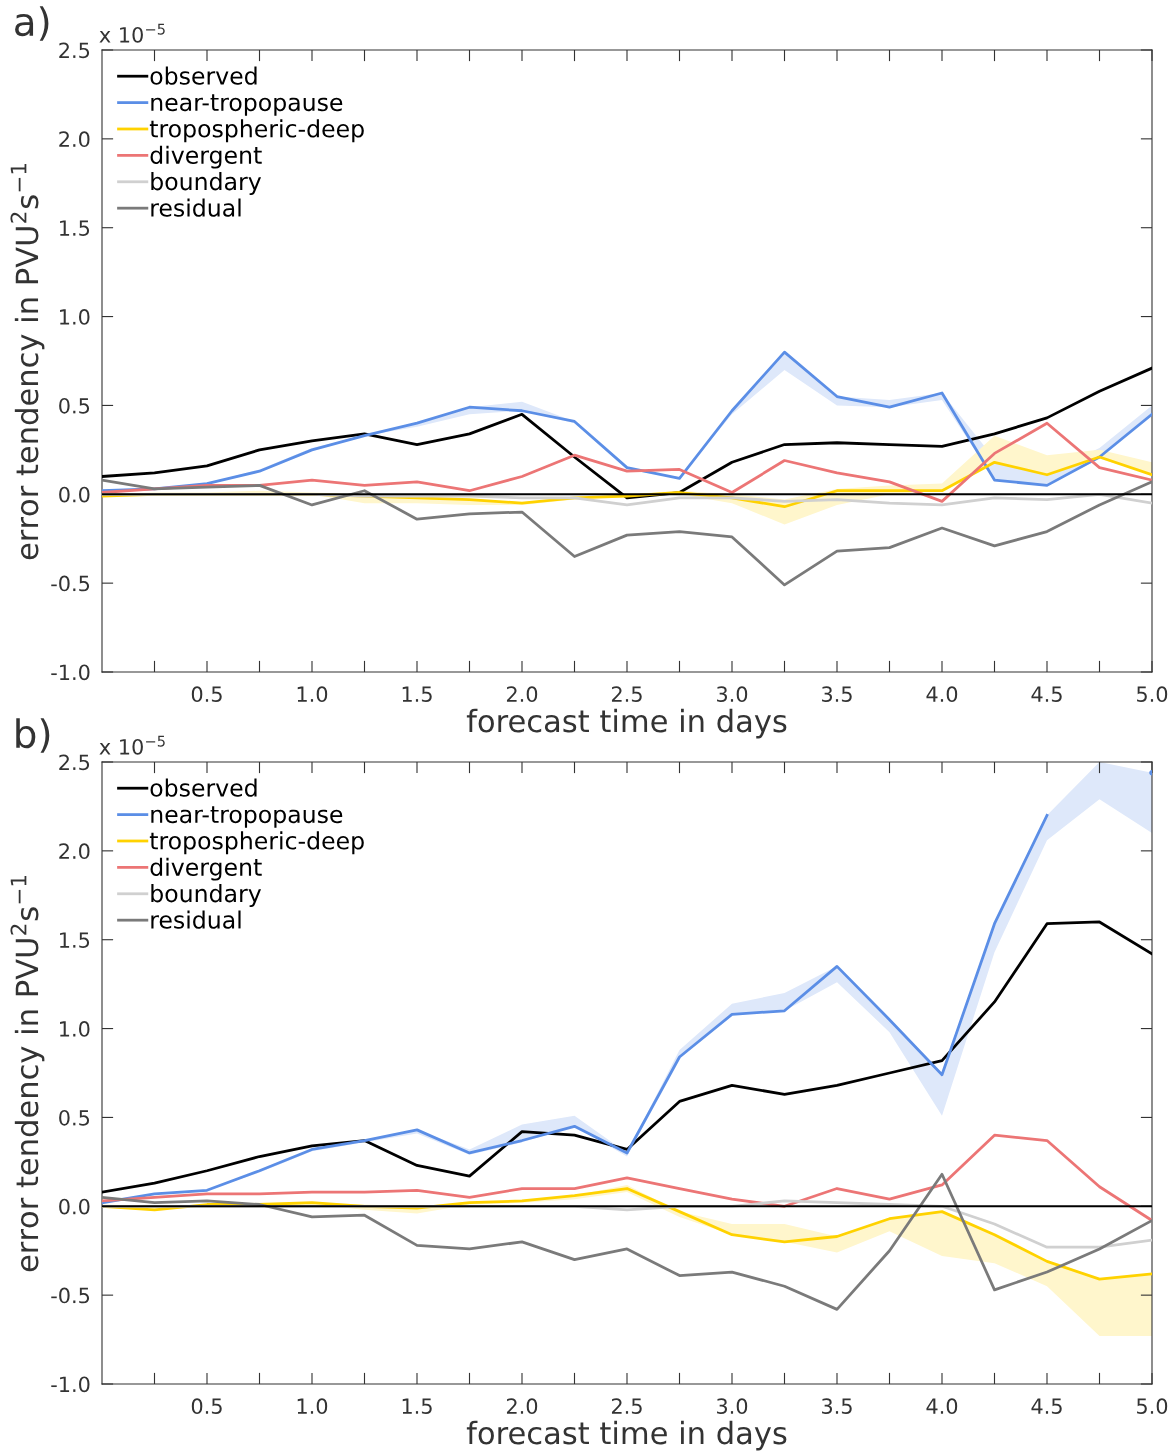 This screenshot has height=1454, width=1176. What do you see at coordinates (33, 735) in the screenshot?
I see `text: b)` at bounding box center [33, 735].